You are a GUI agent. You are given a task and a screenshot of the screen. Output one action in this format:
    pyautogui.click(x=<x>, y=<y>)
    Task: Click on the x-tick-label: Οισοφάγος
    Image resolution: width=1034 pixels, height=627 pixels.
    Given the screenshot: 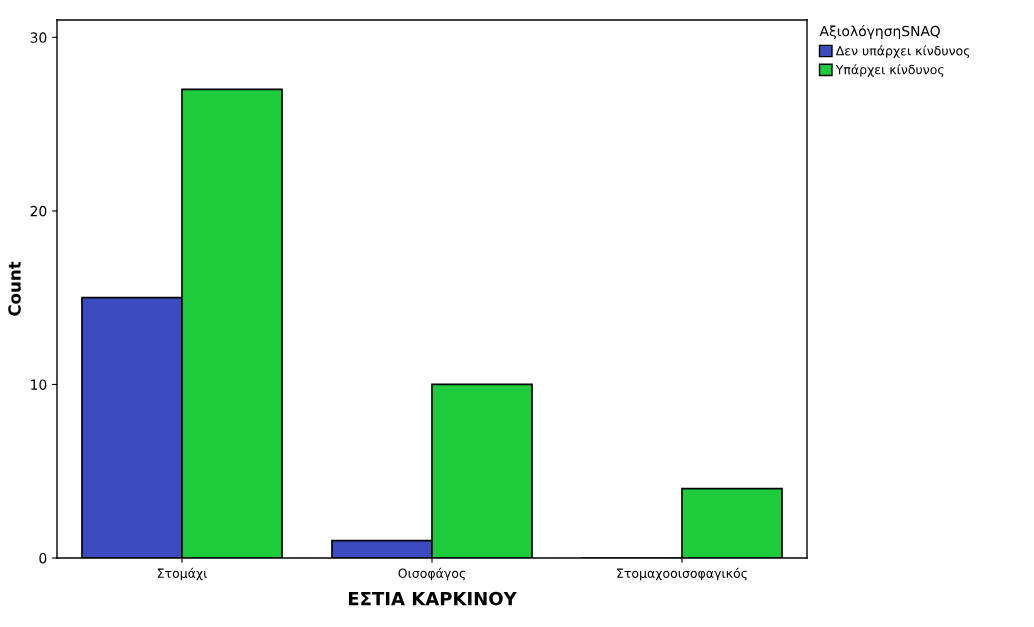 What is the action you would take?
    pyautogui.click(x=432, y=574)
    